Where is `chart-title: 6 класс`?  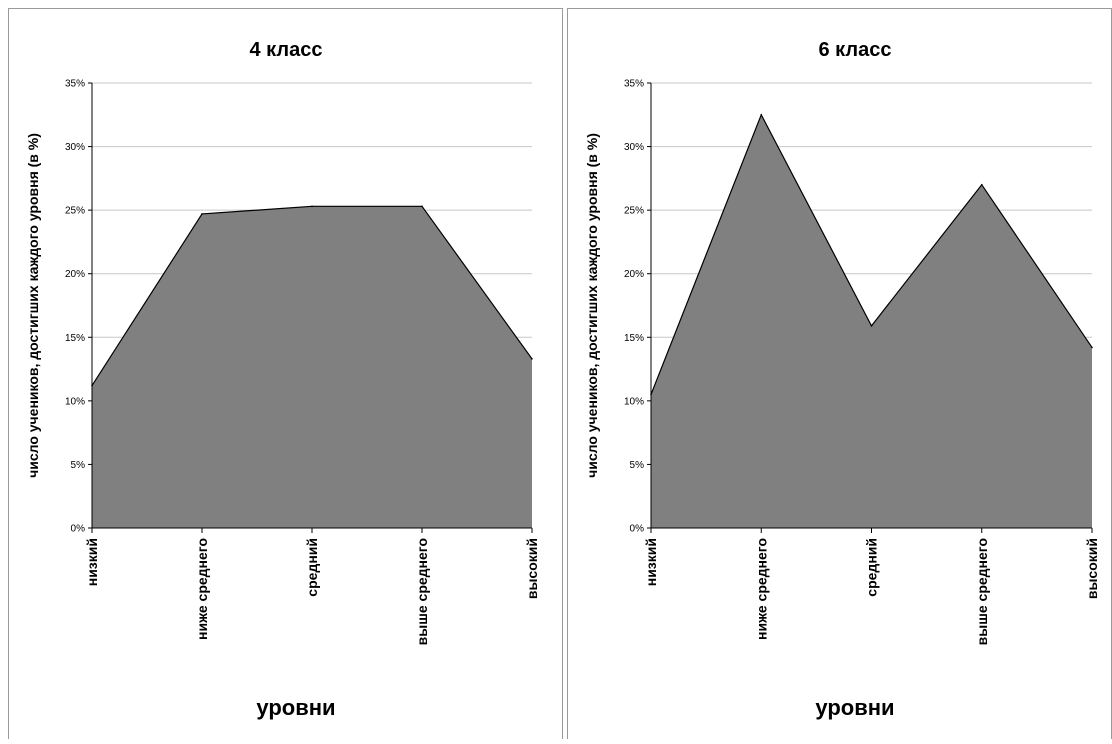
chart-title: 6 класс is located at coordinates (854, 50).